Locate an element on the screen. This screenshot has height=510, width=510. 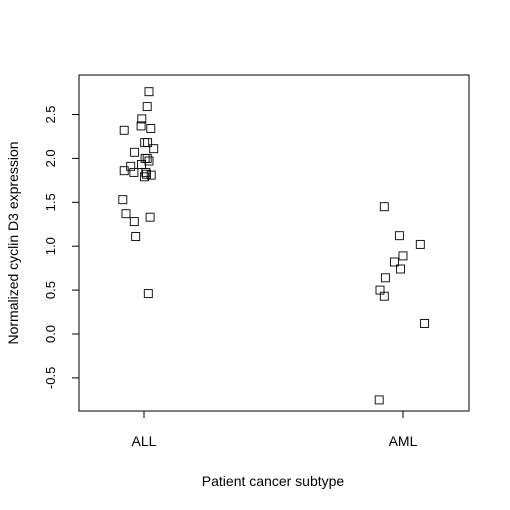
x-tick-label: AML is located at coordinates (403, 441).